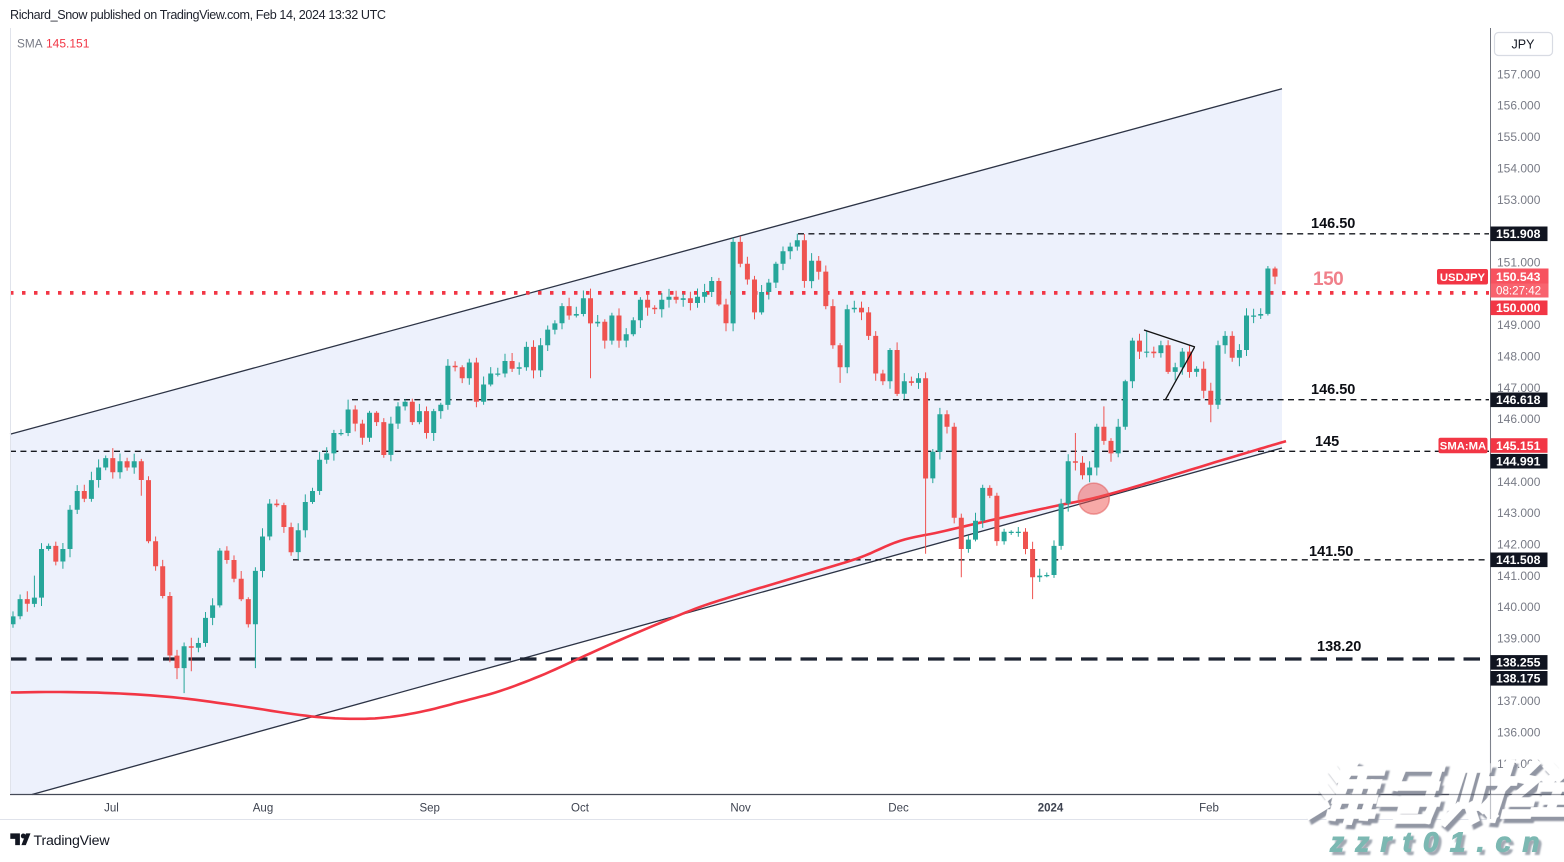 The width and height of the screenshot is (1564, 862). Describe the element at coordinates (1331, 552) in the screenshot. I see `svg-text: 141.50` at that location.